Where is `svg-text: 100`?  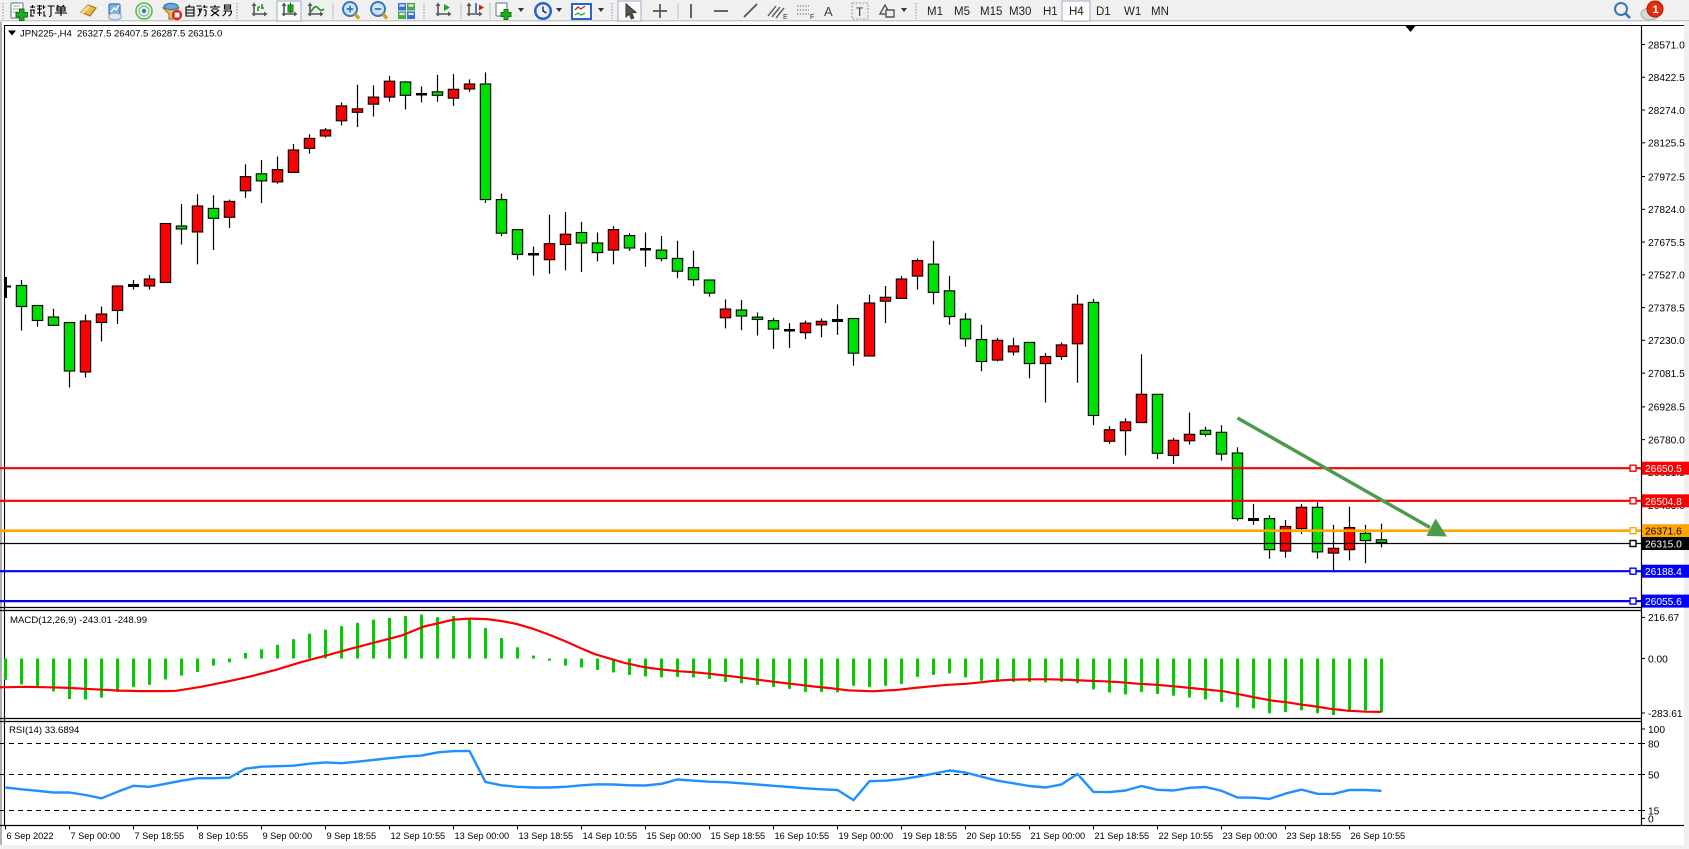 svg-text: 100 is located at coordinates (1656, 730).